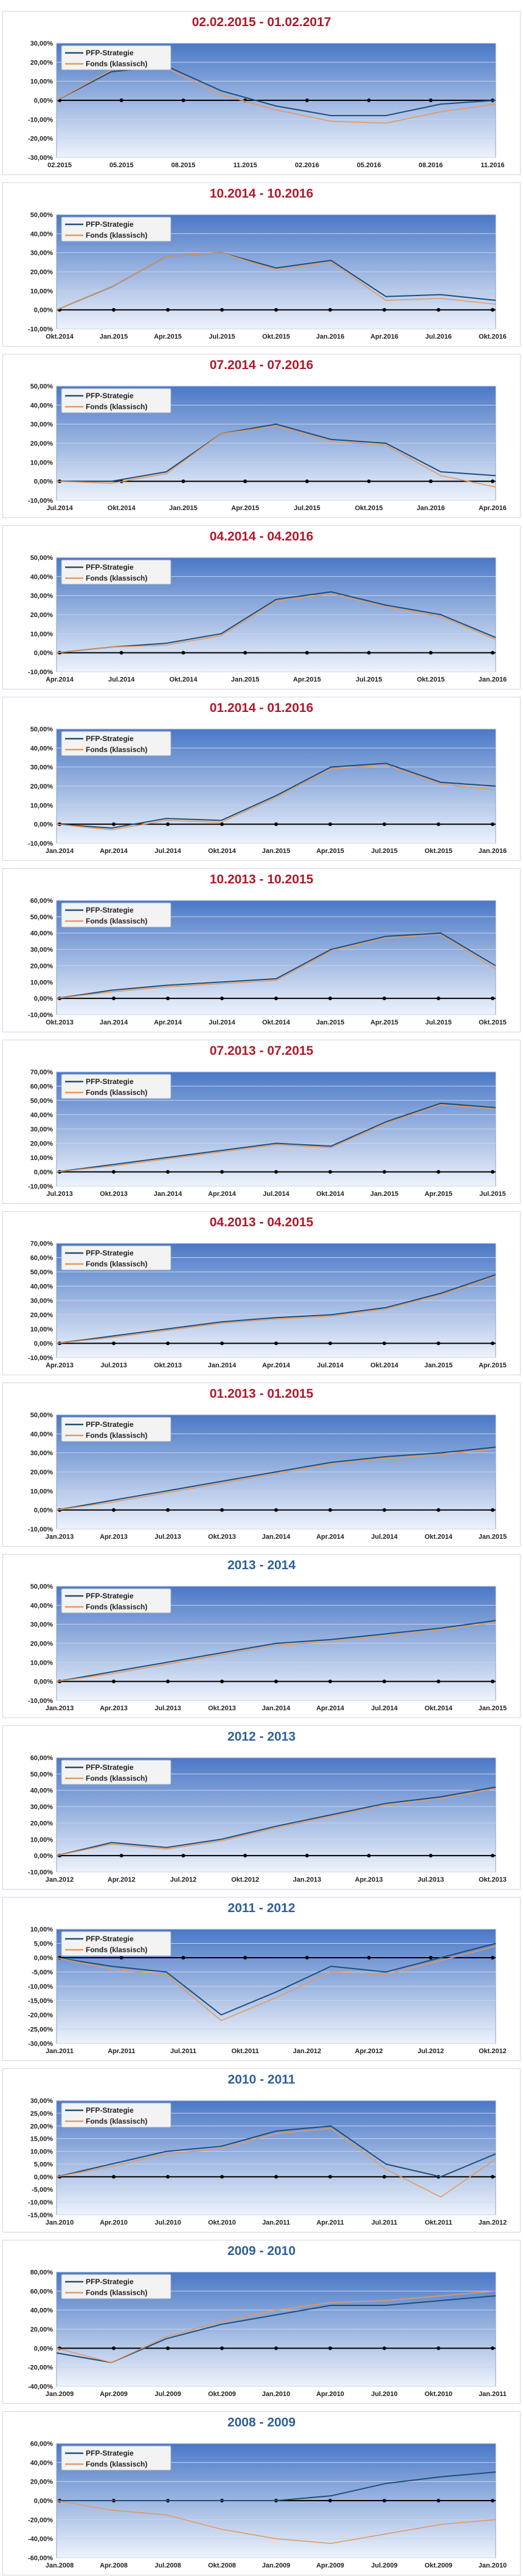 The height and width of the screenshot is (2576, 523). I want to click on x-tick-label: Okt.2015, so click(438, 851).